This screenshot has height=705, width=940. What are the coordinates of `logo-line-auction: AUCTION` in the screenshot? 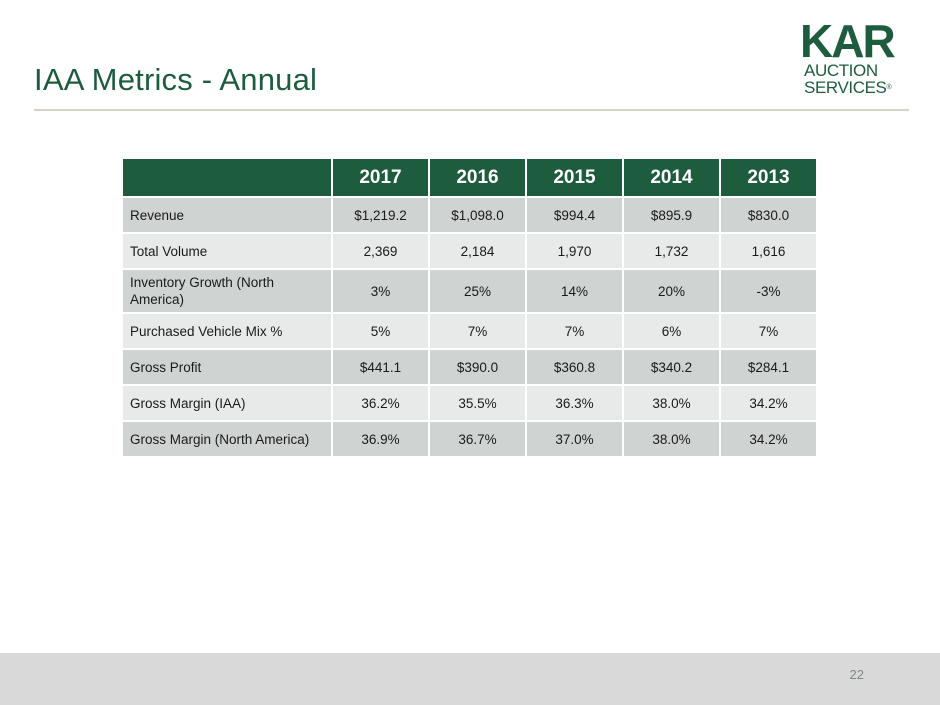 It's located at (841, 70).